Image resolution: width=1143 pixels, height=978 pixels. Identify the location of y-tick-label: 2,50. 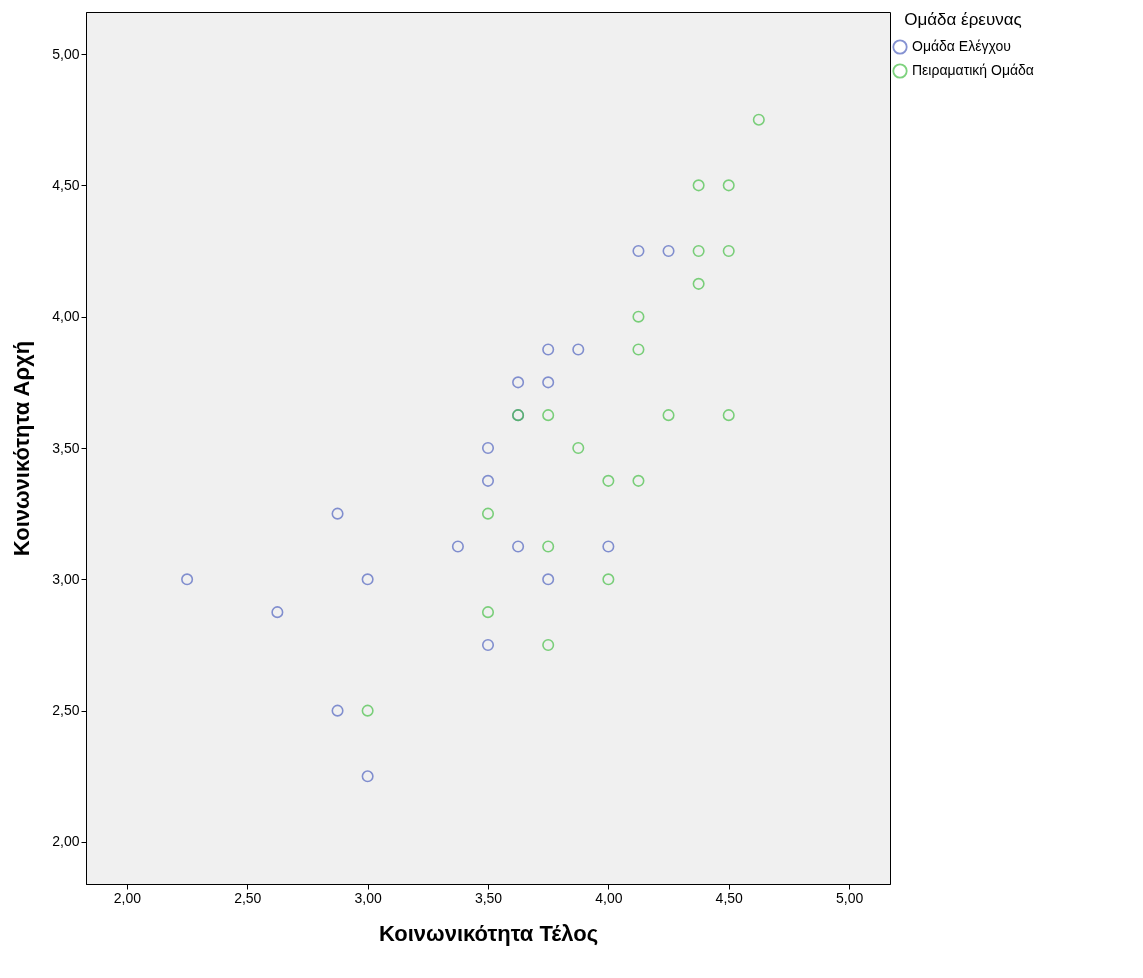
(66, 710).